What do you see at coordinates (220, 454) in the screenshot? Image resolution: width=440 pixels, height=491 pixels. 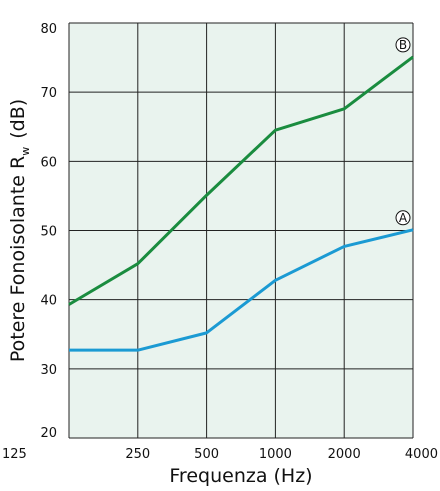 I see `x-tick-labels: 125 250 500 1000 2000 4000` at bounding box center [220, 454].